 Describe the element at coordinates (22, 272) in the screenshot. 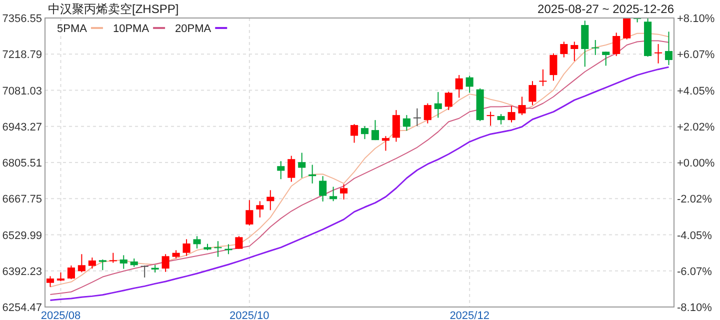

I see `y-tick-label: 6392.23` at that location.